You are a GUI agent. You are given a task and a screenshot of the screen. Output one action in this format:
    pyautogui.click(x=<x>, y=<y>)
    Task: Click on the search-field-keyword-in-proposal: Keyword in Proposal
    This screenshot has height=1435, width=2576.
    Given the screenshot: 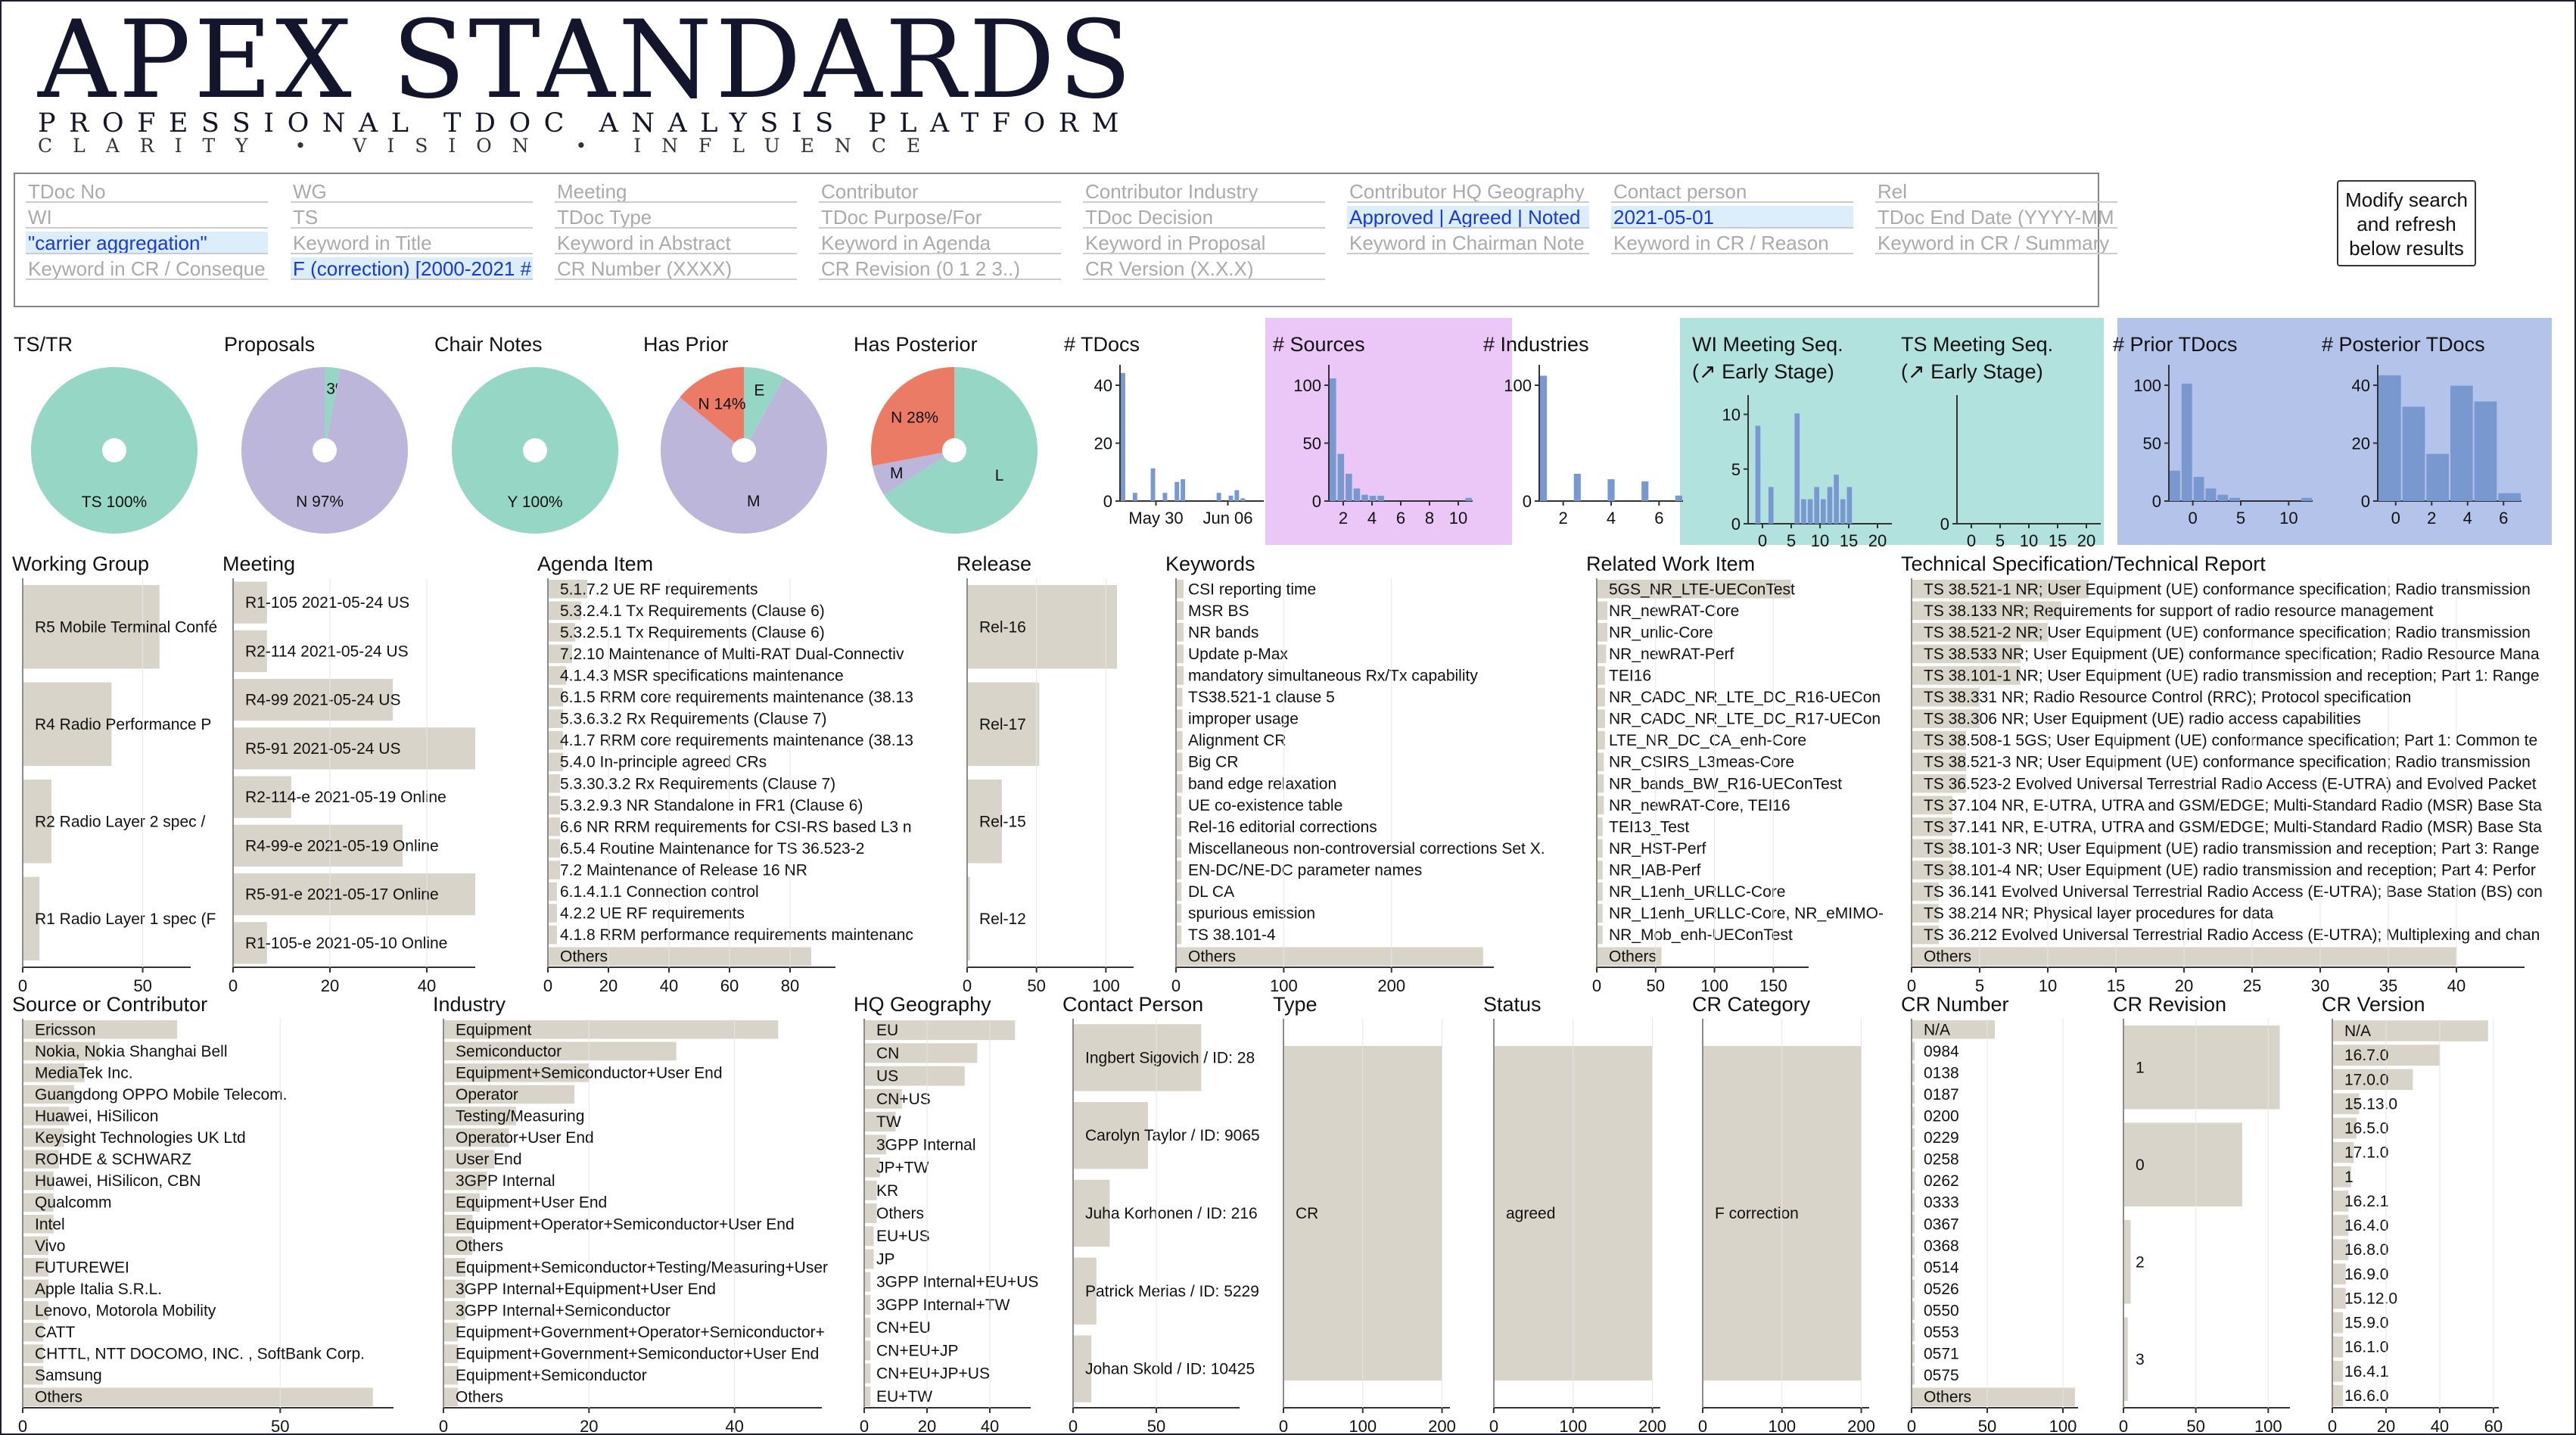 What is the action you would take?
    pyautogui.click(x=1204, y=243)
    